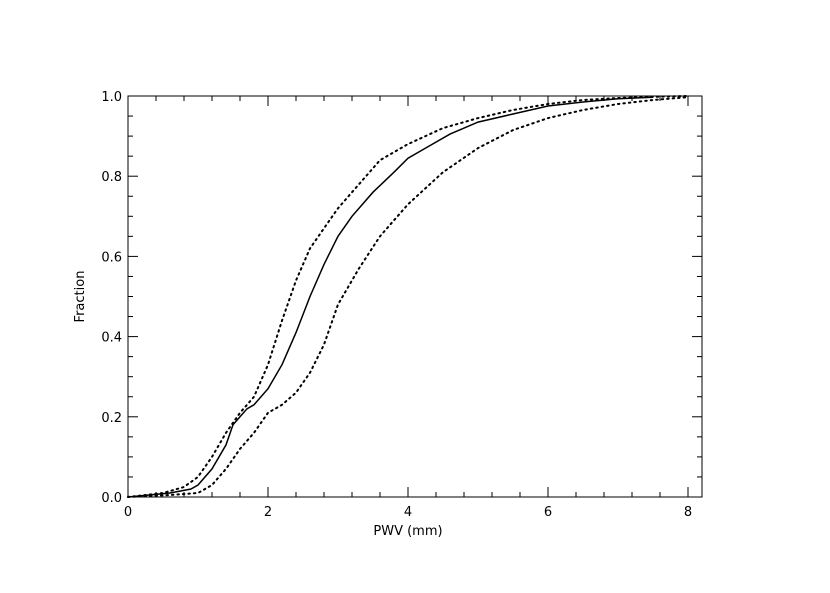 This screenshot has width=830, height=593. Describe the element at coordinates (111, 498) in the screenshot. I see `y-tick-label: 0.0` at that location.